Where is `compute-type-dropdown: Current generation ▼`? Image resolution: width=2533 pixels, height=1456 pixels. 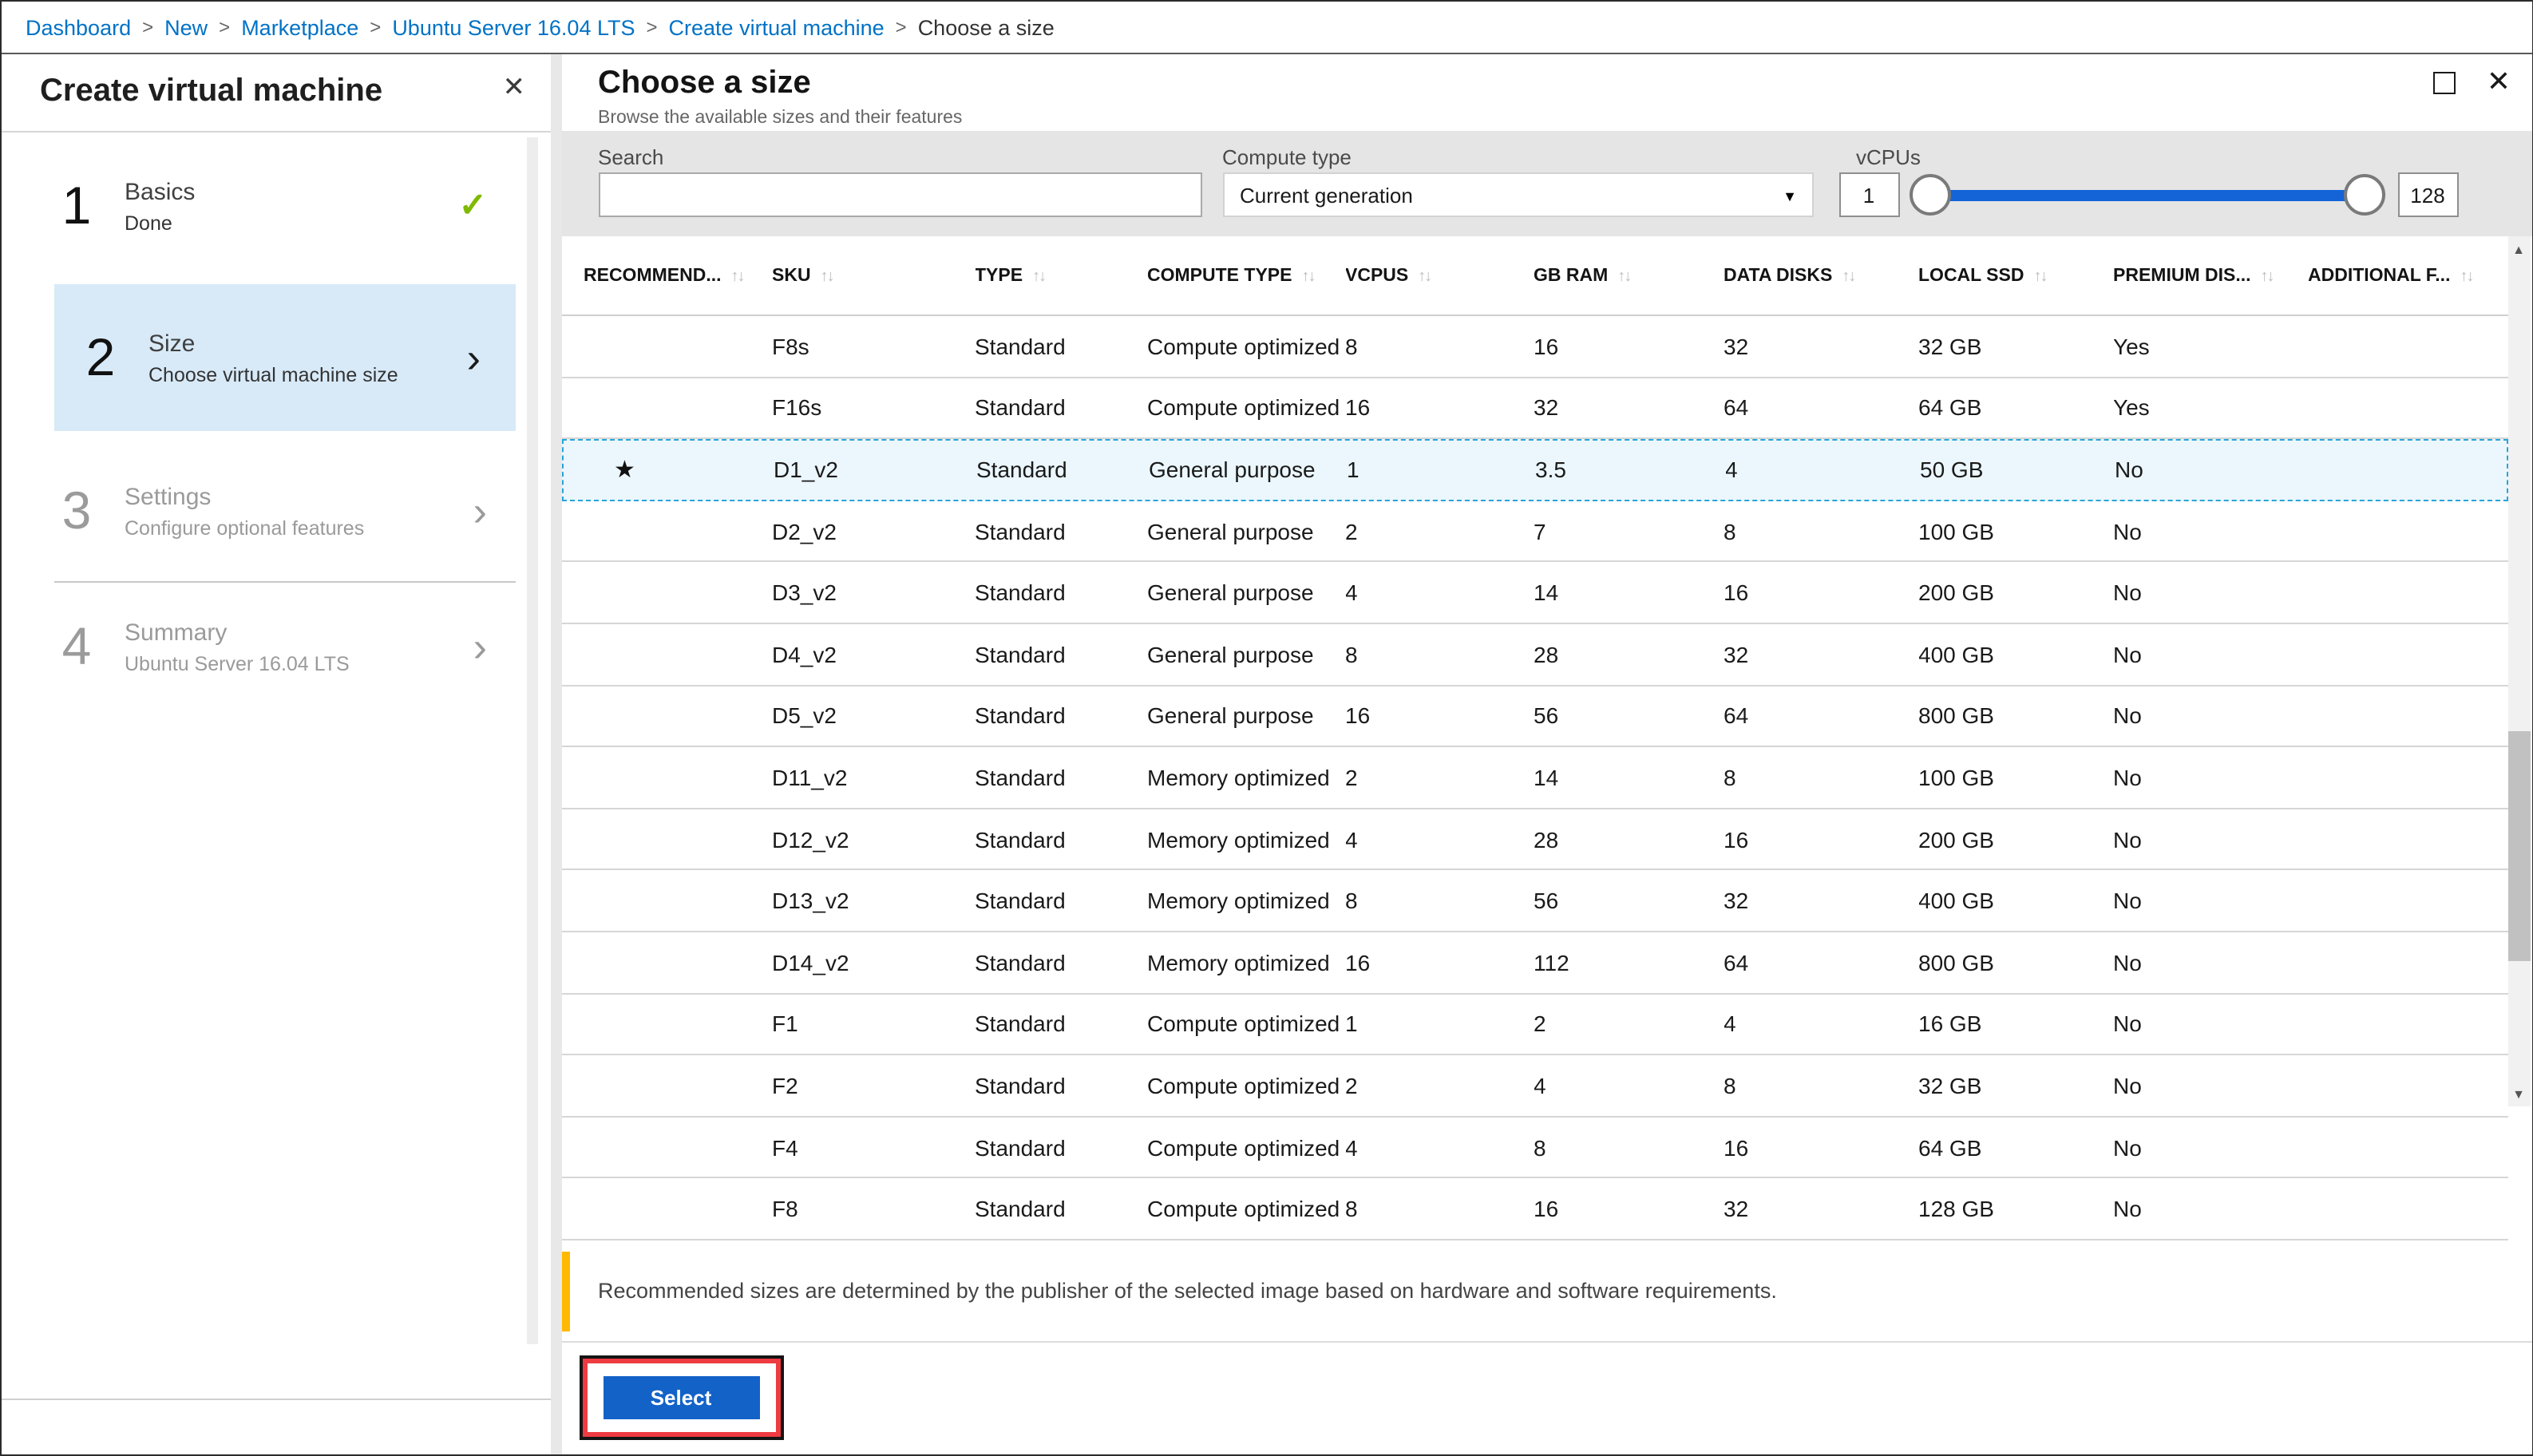 compute-type-dropdown: Current generation ▼ is located at coordinates (1517, 195).